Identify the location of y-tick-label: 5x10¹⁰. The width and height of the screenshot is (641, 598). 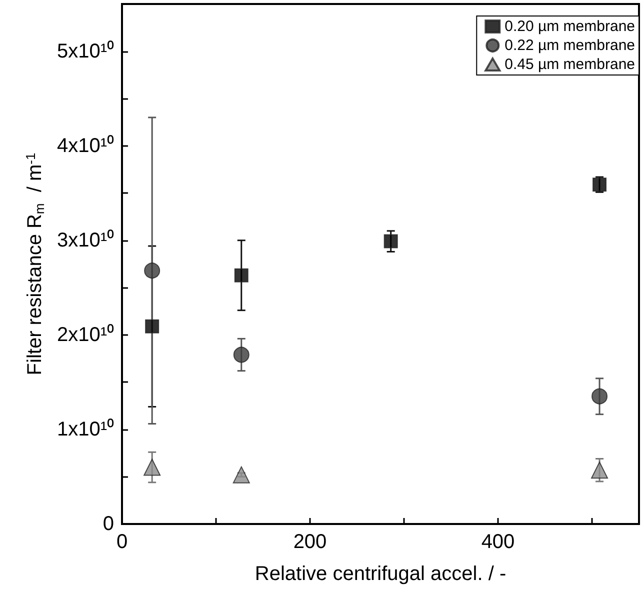
(85, 50).